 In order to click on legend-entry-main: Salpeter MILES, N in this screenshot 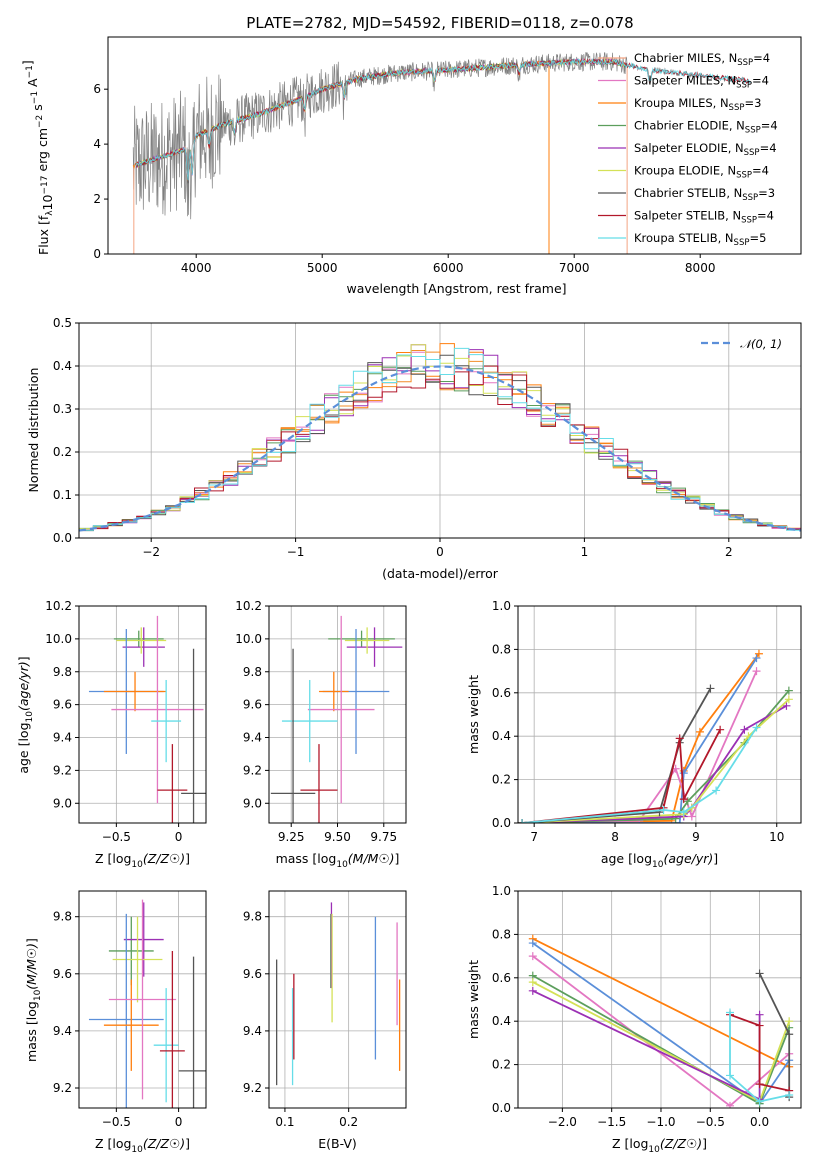, I will do `click(685, 81)`.